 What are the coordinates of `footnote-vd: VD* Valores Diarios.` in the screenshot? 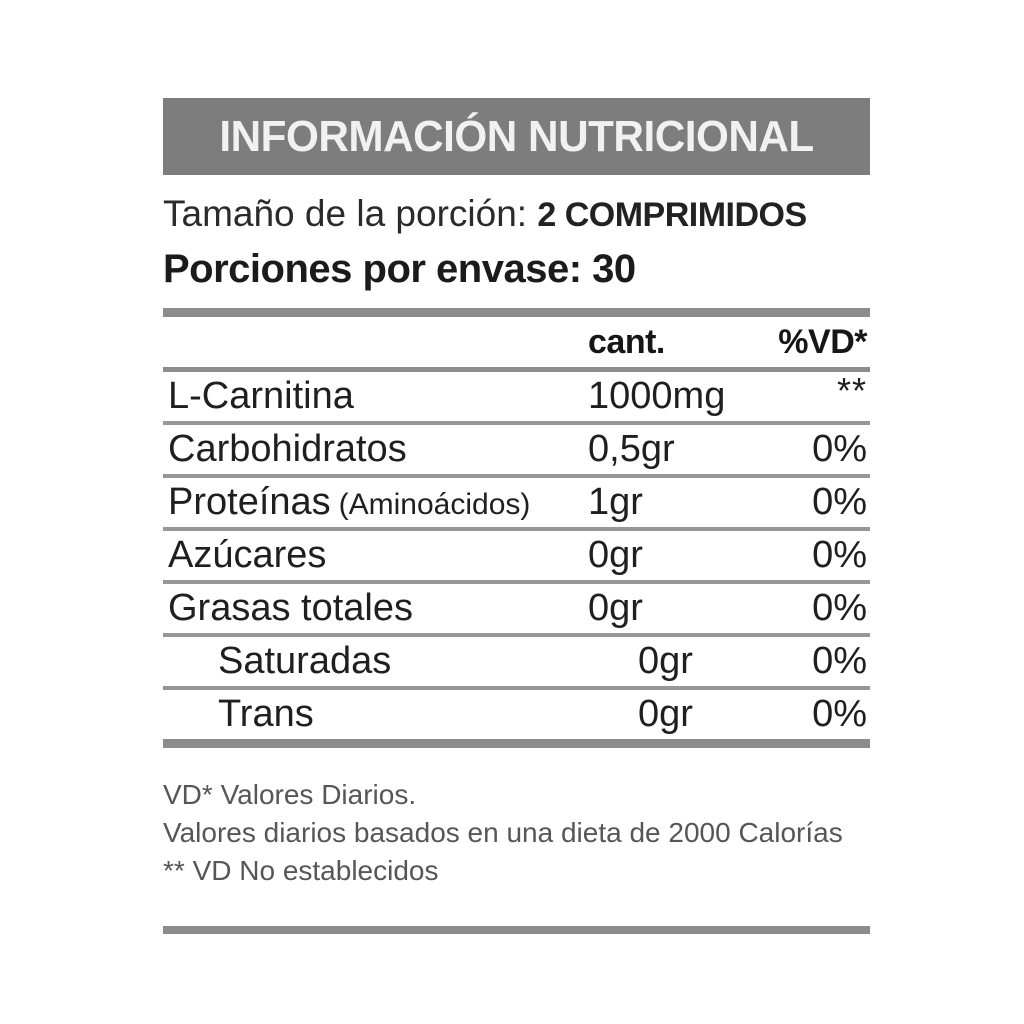 It's located at (290, 794).